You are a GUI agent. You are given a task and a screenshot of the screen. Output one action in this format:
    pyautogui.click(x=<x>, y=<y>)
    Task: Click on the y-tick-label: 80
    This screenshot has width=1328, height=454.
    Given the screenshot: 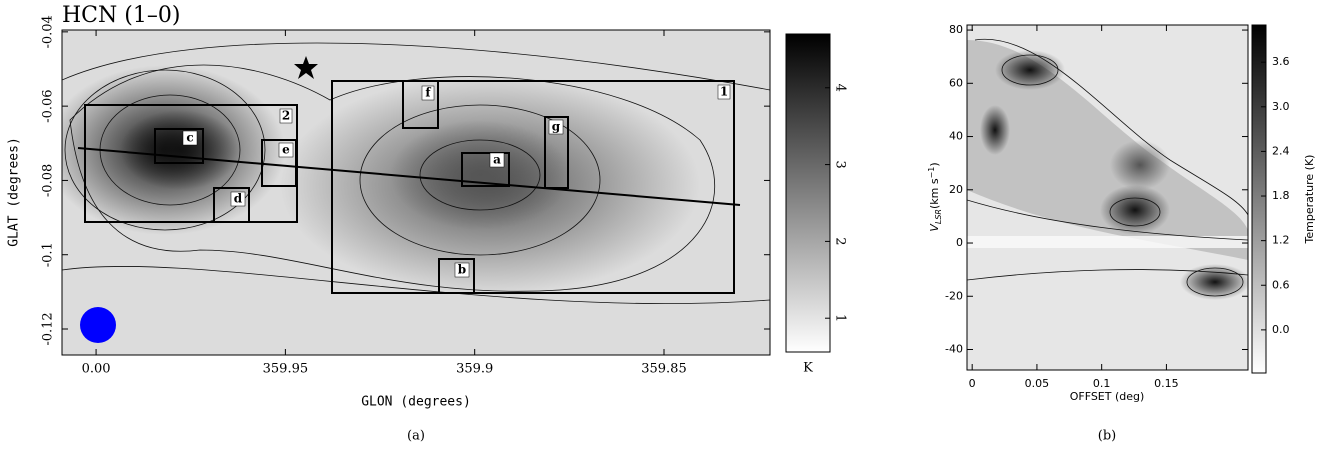 What is the action you would take?
    pyautogui.click(x=956, y=29)
    